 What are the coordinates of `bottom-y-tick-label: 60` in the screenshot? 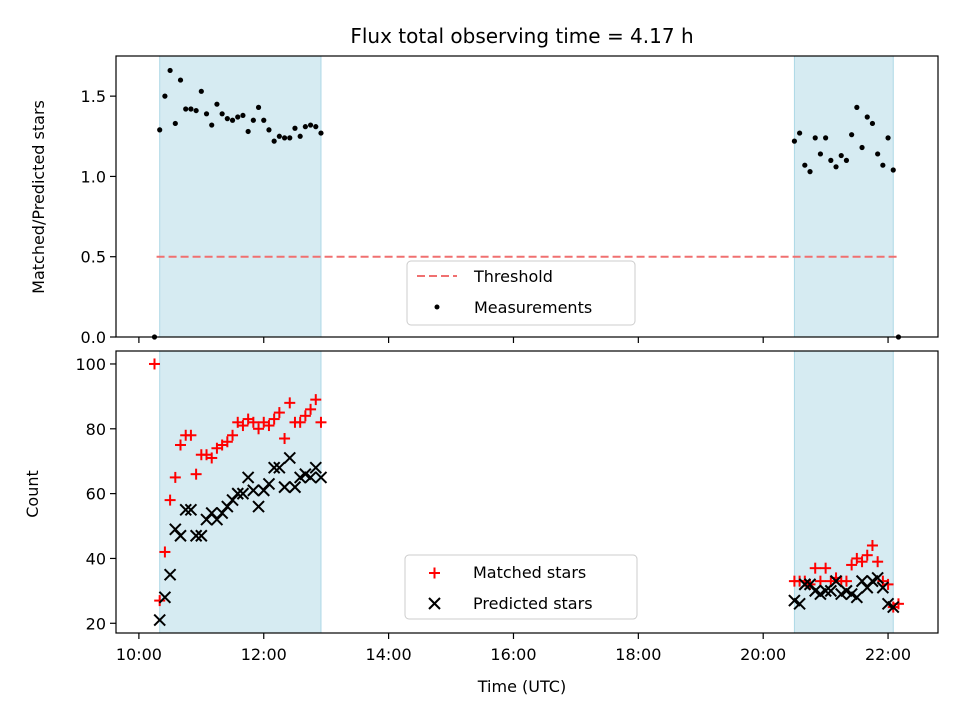 It's located at (96, 494).